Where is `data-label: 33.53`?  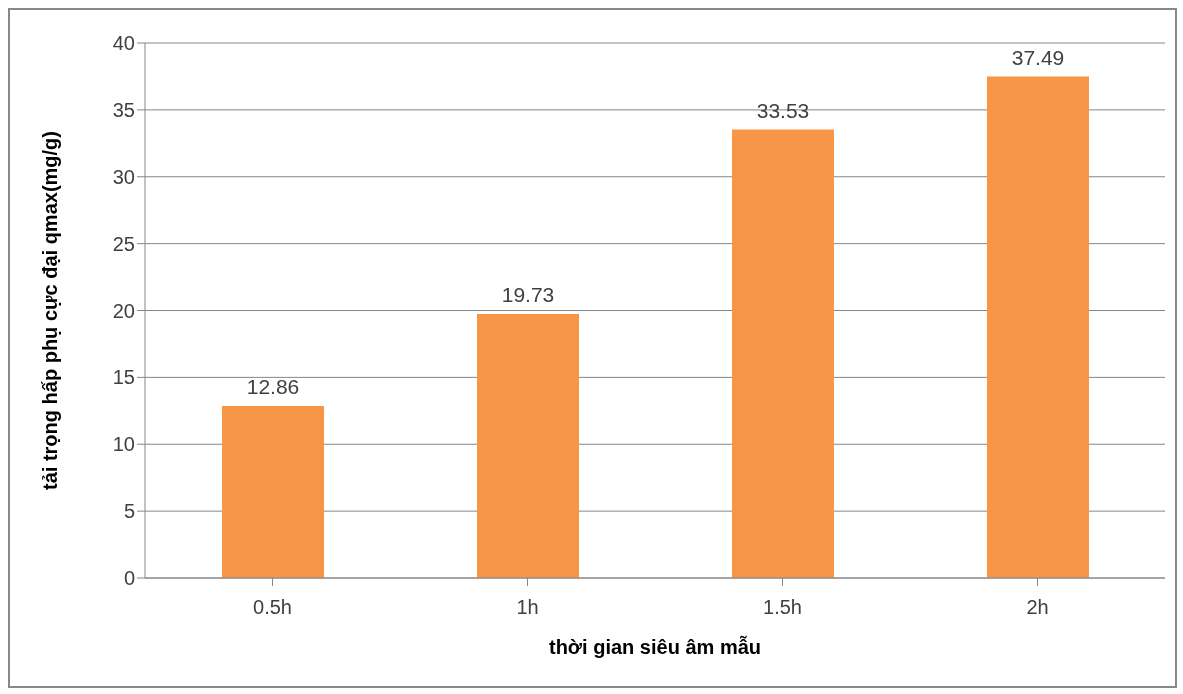
data-label: 33.53 is located at coordinates (783, 110).